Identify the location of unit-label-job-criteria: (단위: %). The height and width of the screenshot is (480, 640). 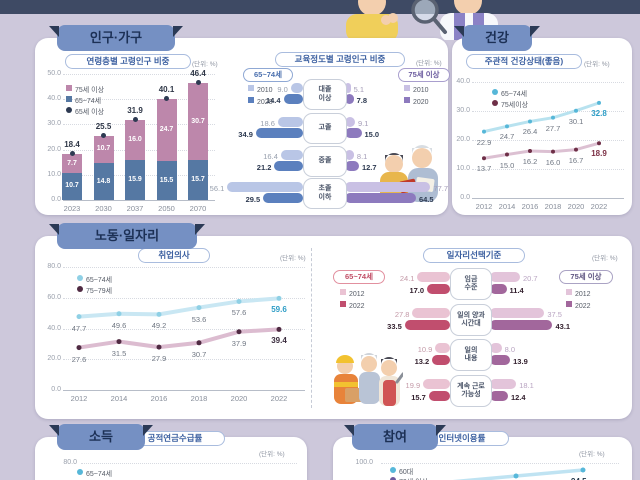
(605, 258).